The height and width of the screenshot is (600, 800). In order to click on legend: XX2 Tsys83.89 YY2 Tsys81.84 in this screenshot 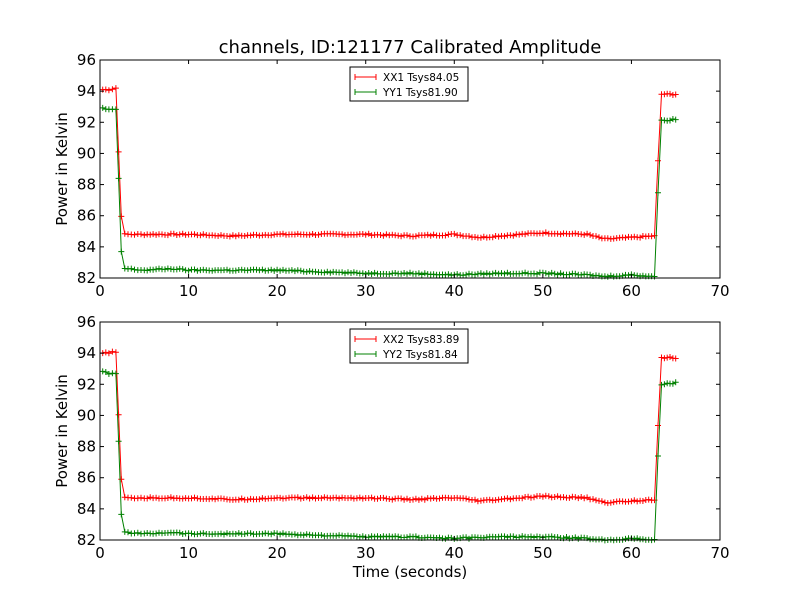, I will do `click(409, 346)`.